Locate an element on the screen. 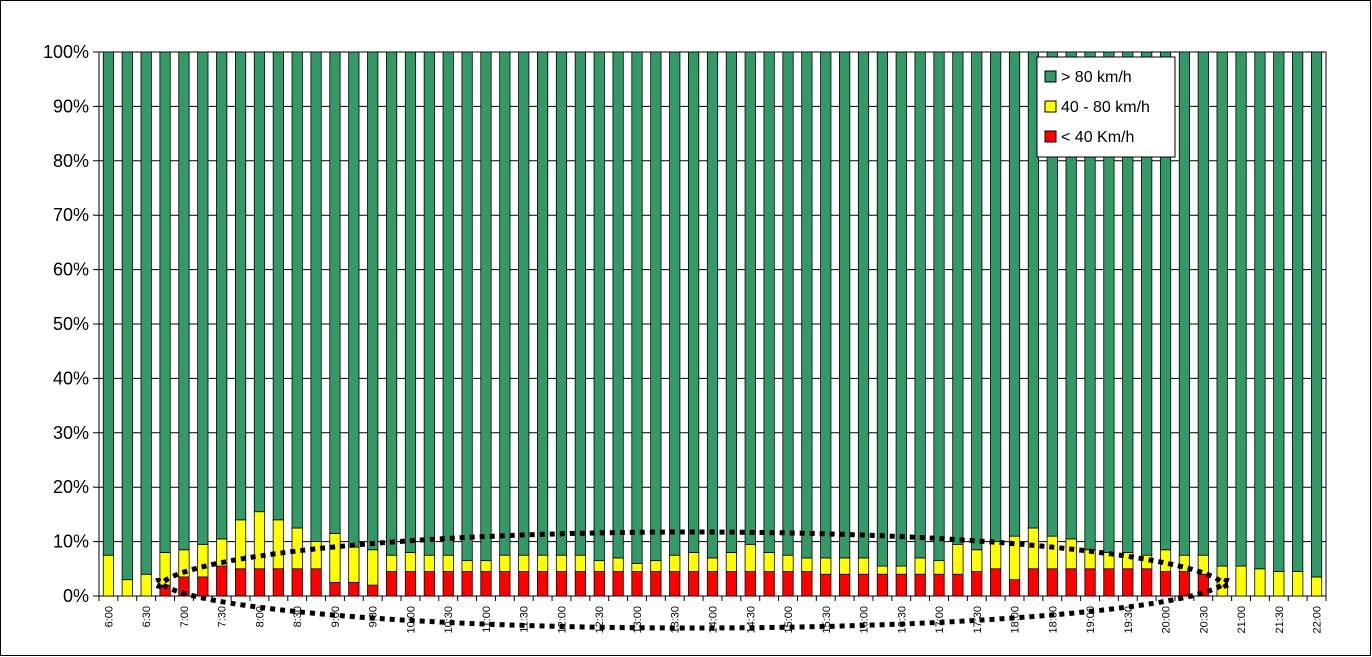 Image resolution: width=1372 pixels, height=657 pixels. legend-label: < 40 Km/h is located at coordinates (1097, 137).